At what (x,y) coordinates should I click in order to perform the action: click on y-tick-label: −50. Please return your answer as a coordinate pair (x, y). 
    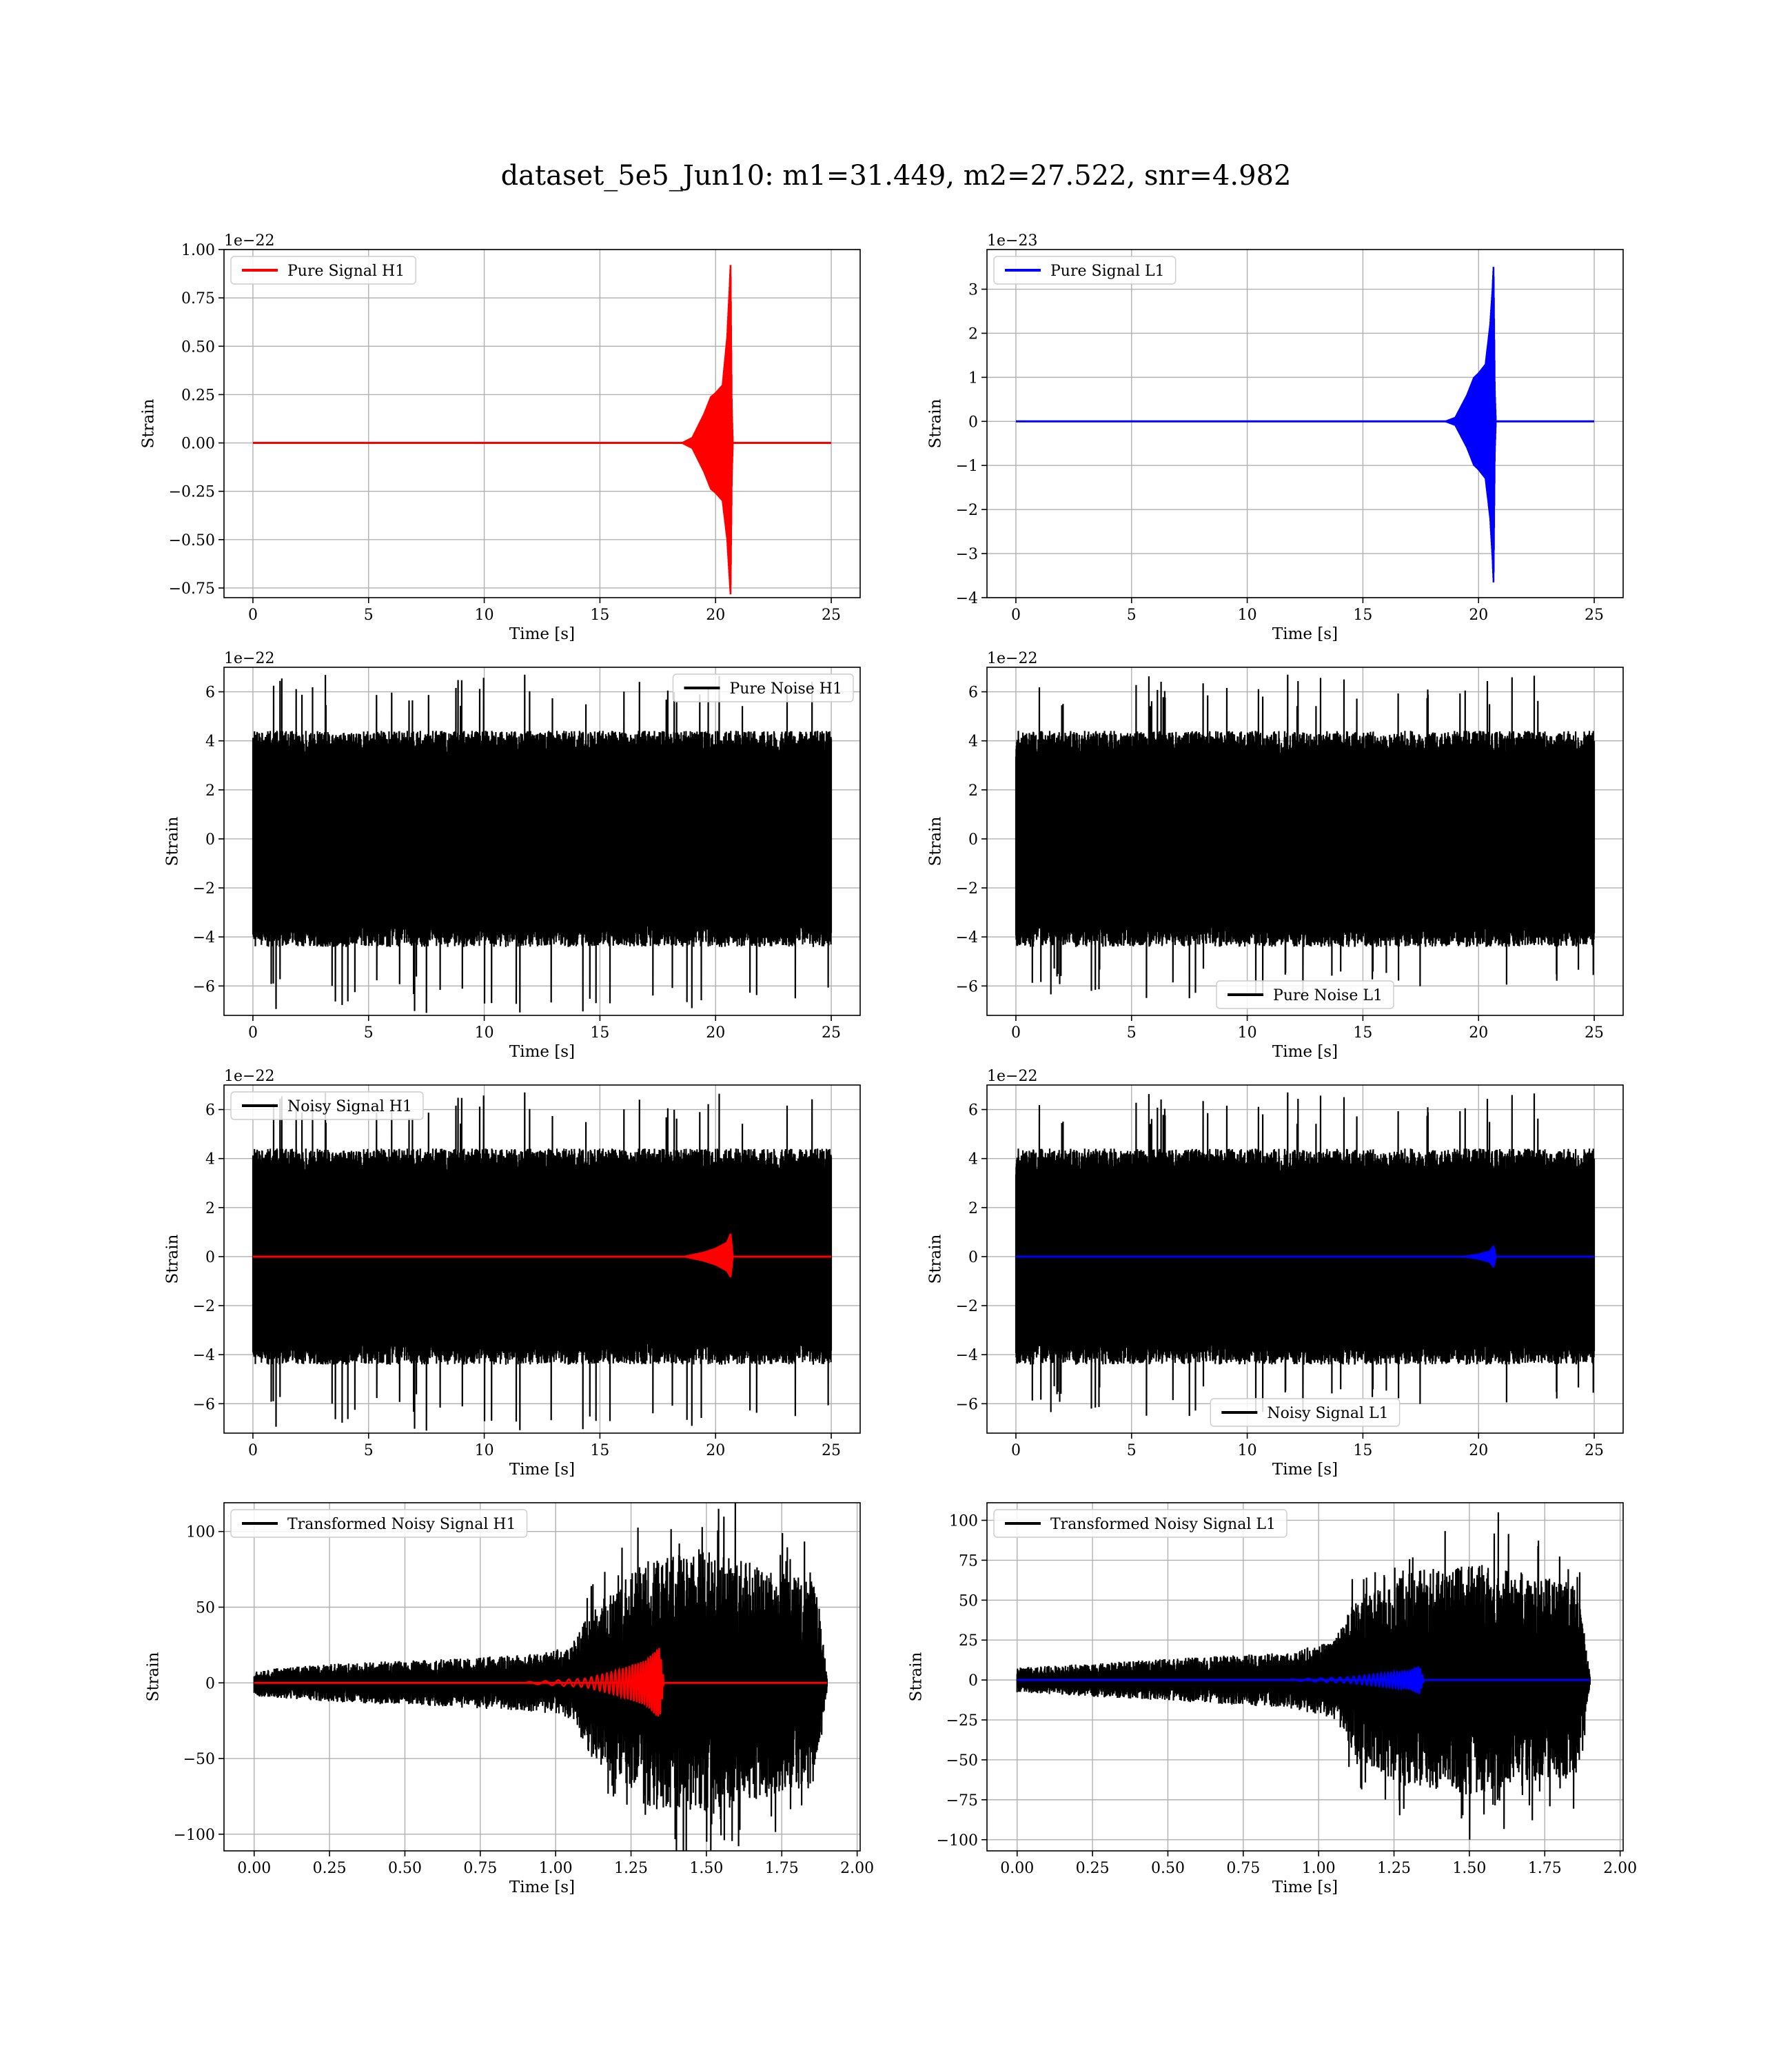
    Looking at the image, I should click on (199, 1759).